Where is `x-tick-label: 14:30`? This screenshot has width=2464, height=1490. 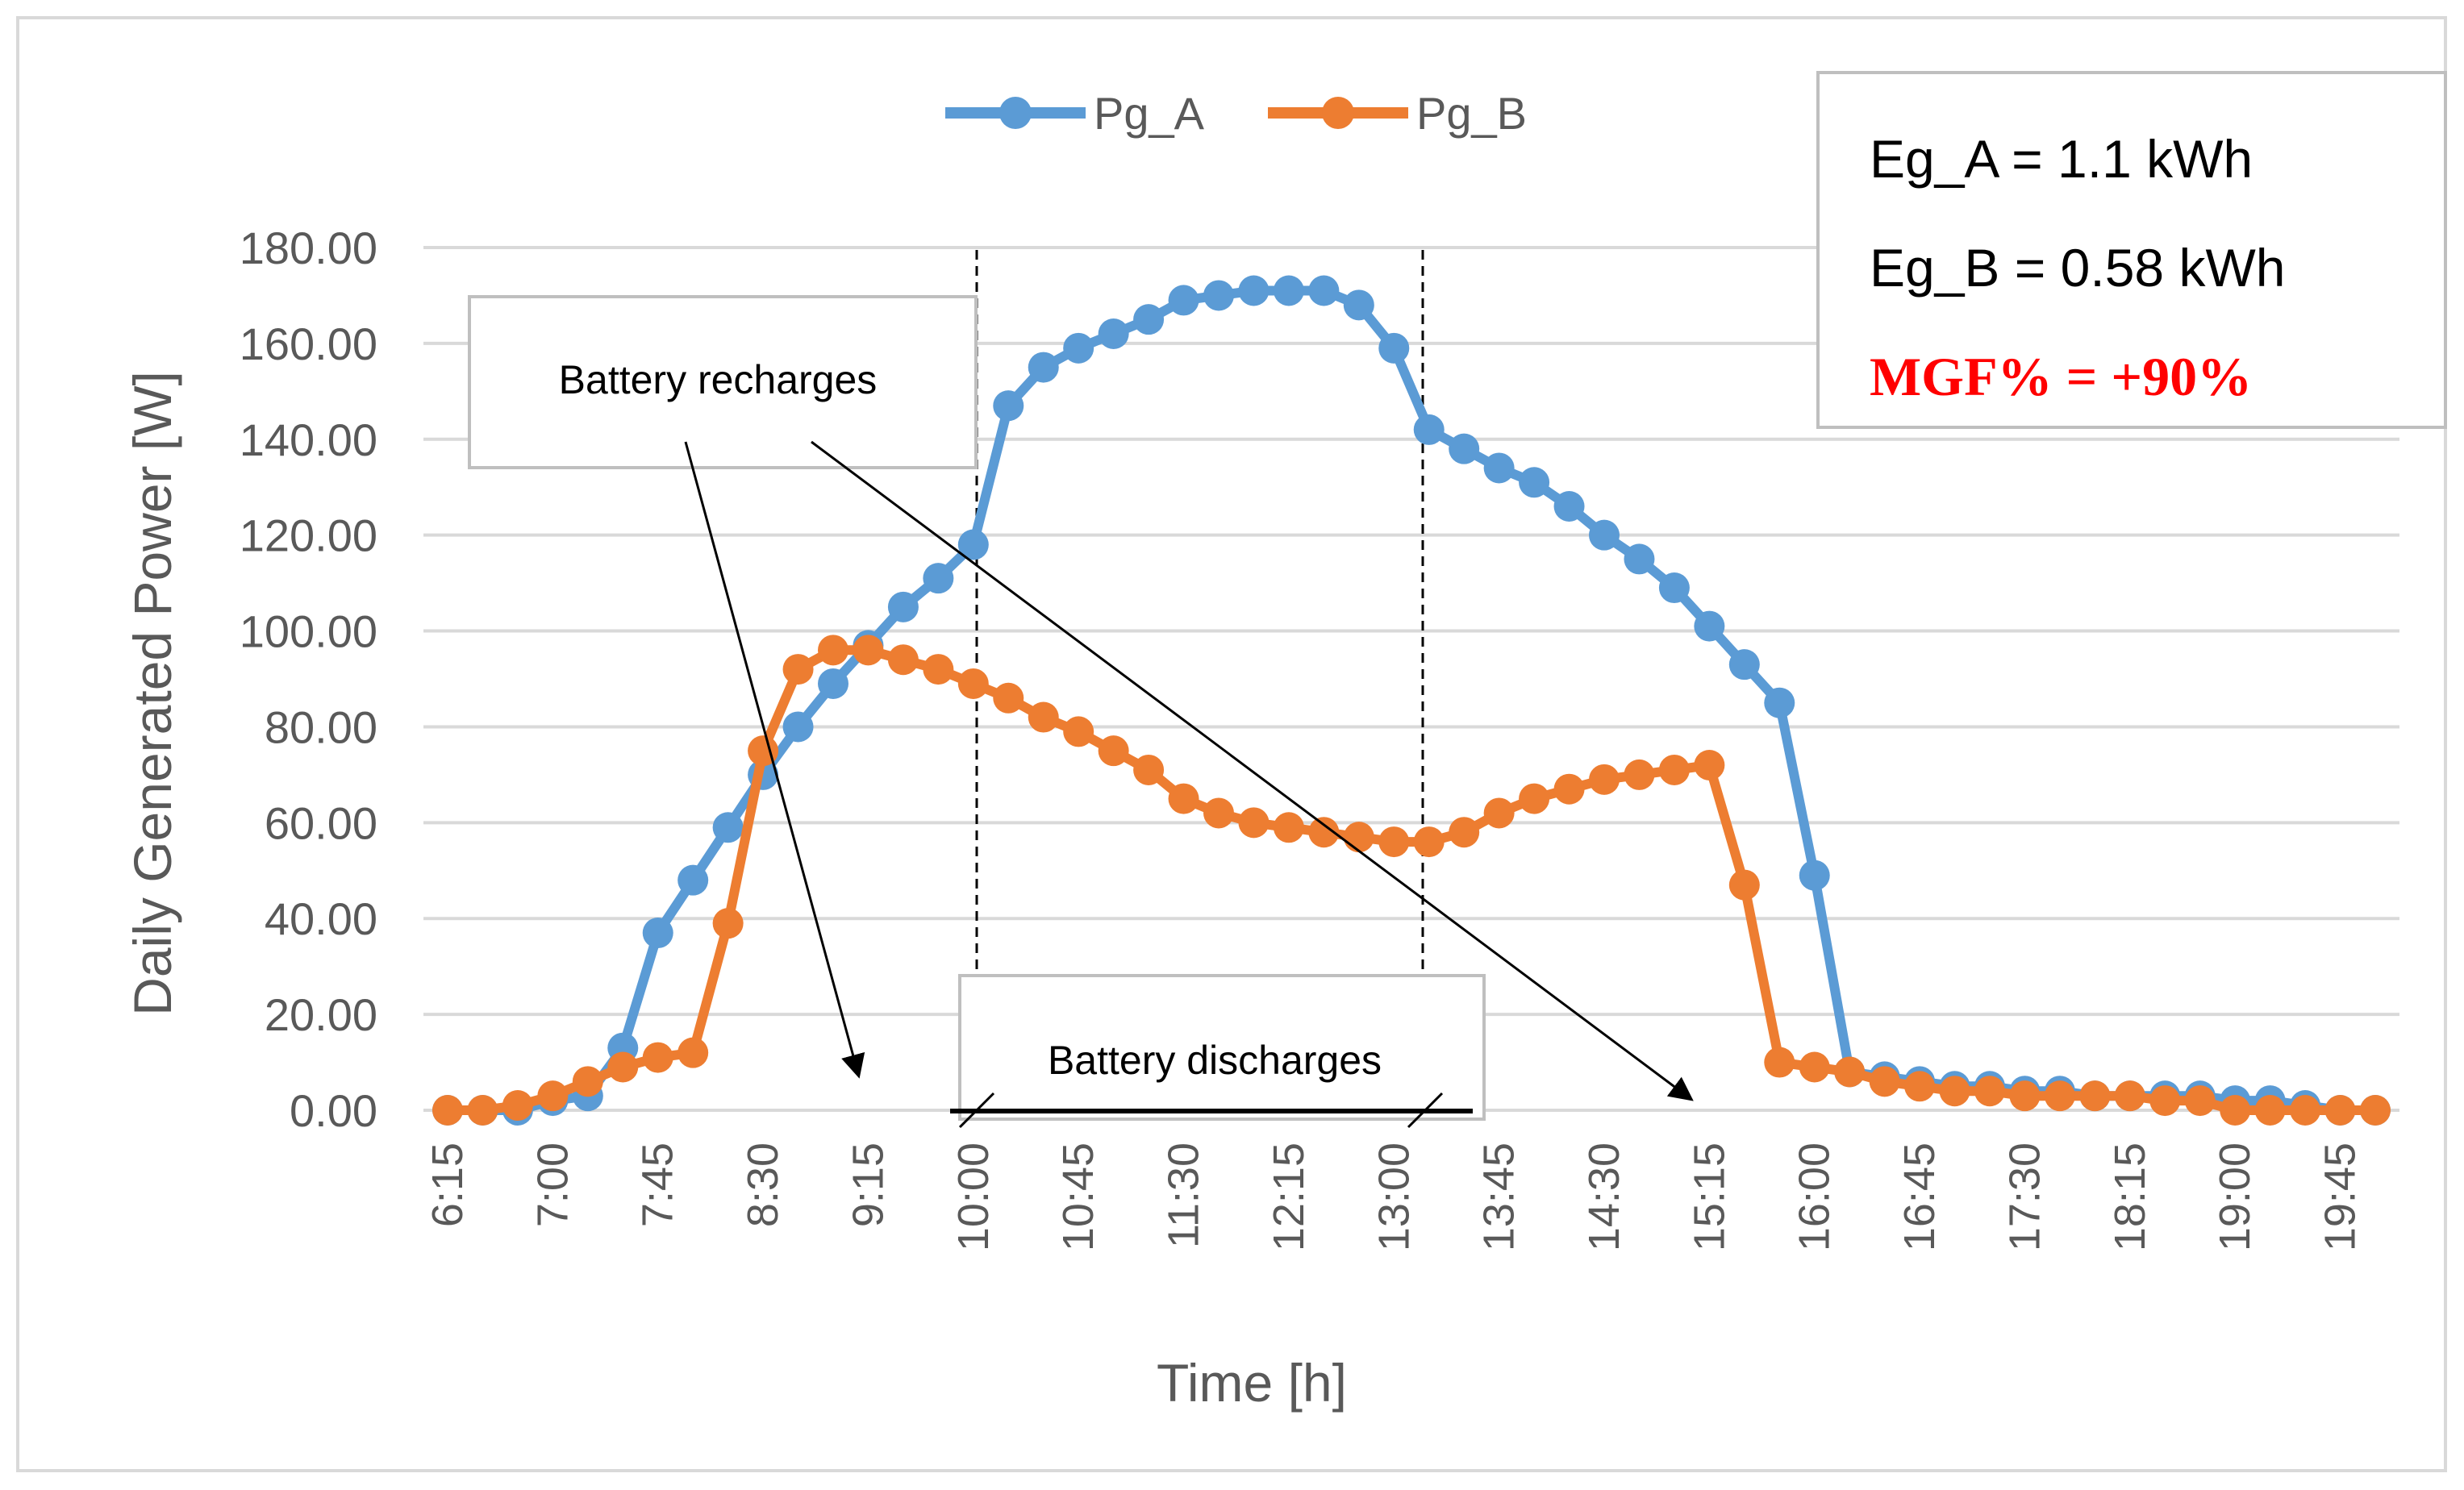
x-tick-label: 14:30 is located at coordinates (1604, 1196).